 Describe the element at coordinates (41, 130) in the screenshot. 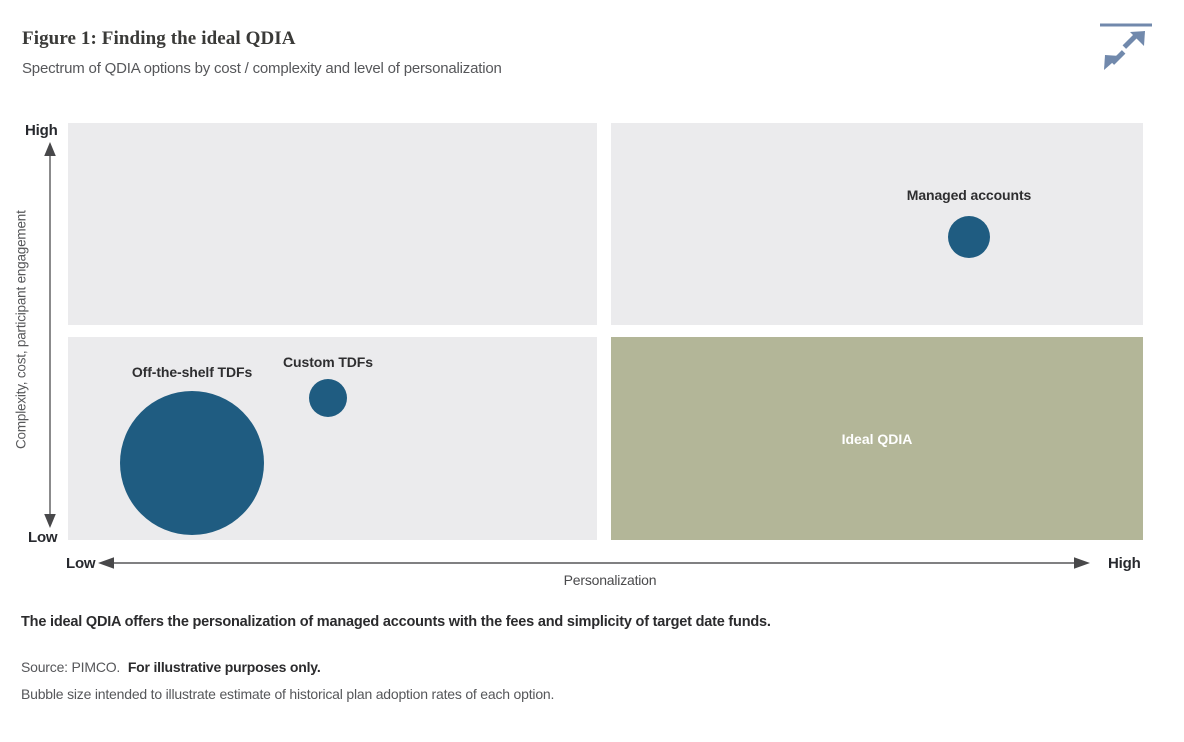

I see `y-axis-high-label: High` at that location.